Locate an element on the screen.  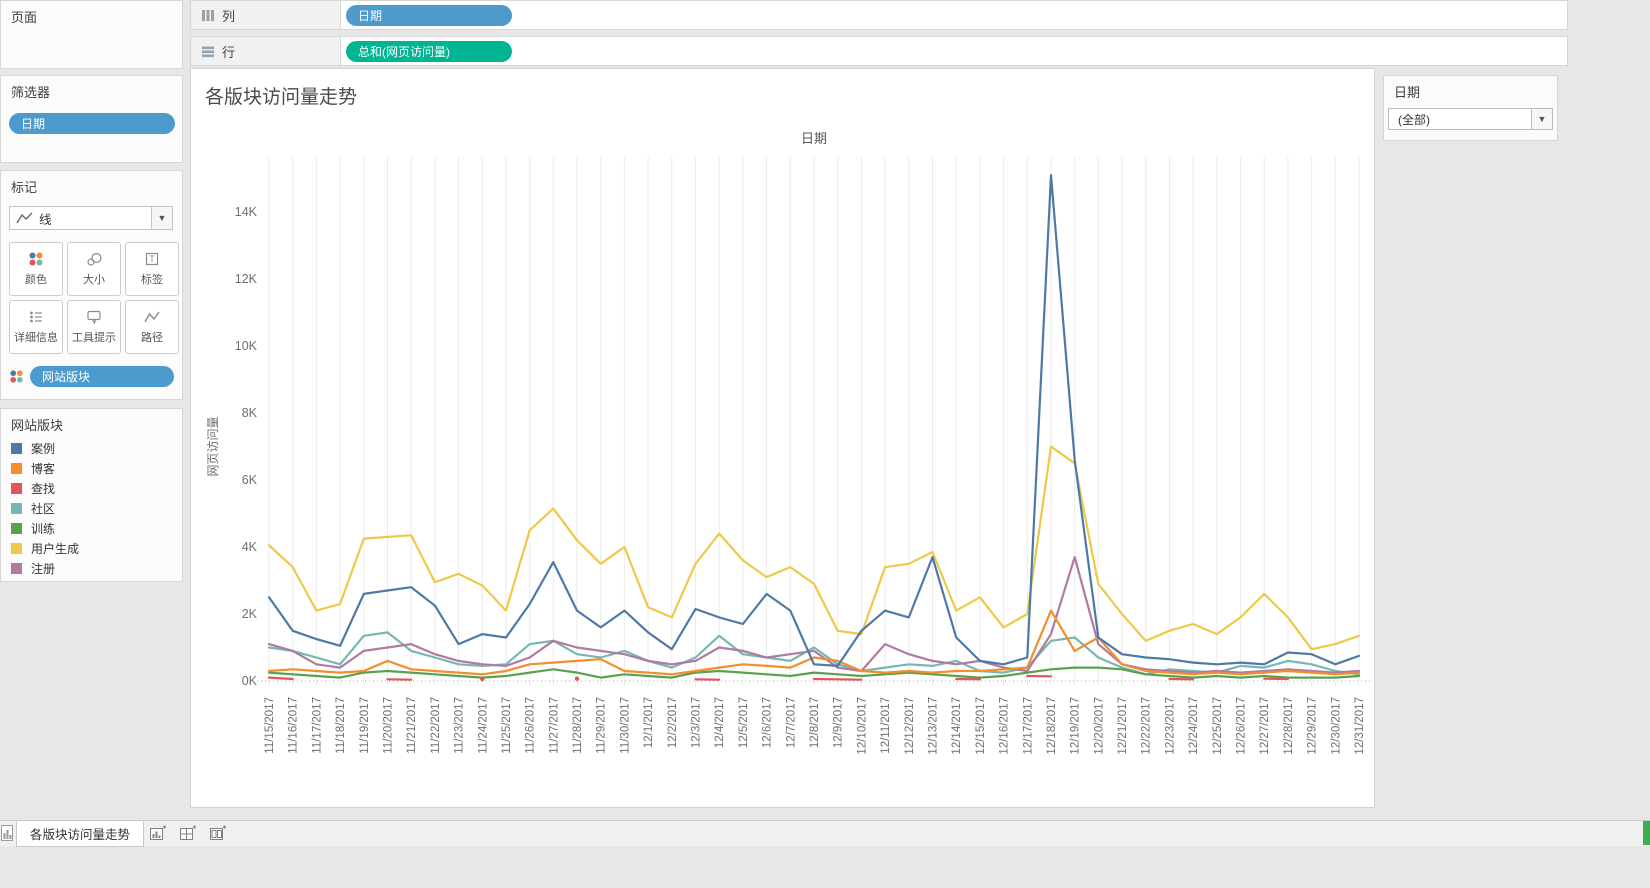
new-story-icon is located at coordinates (218, 834).